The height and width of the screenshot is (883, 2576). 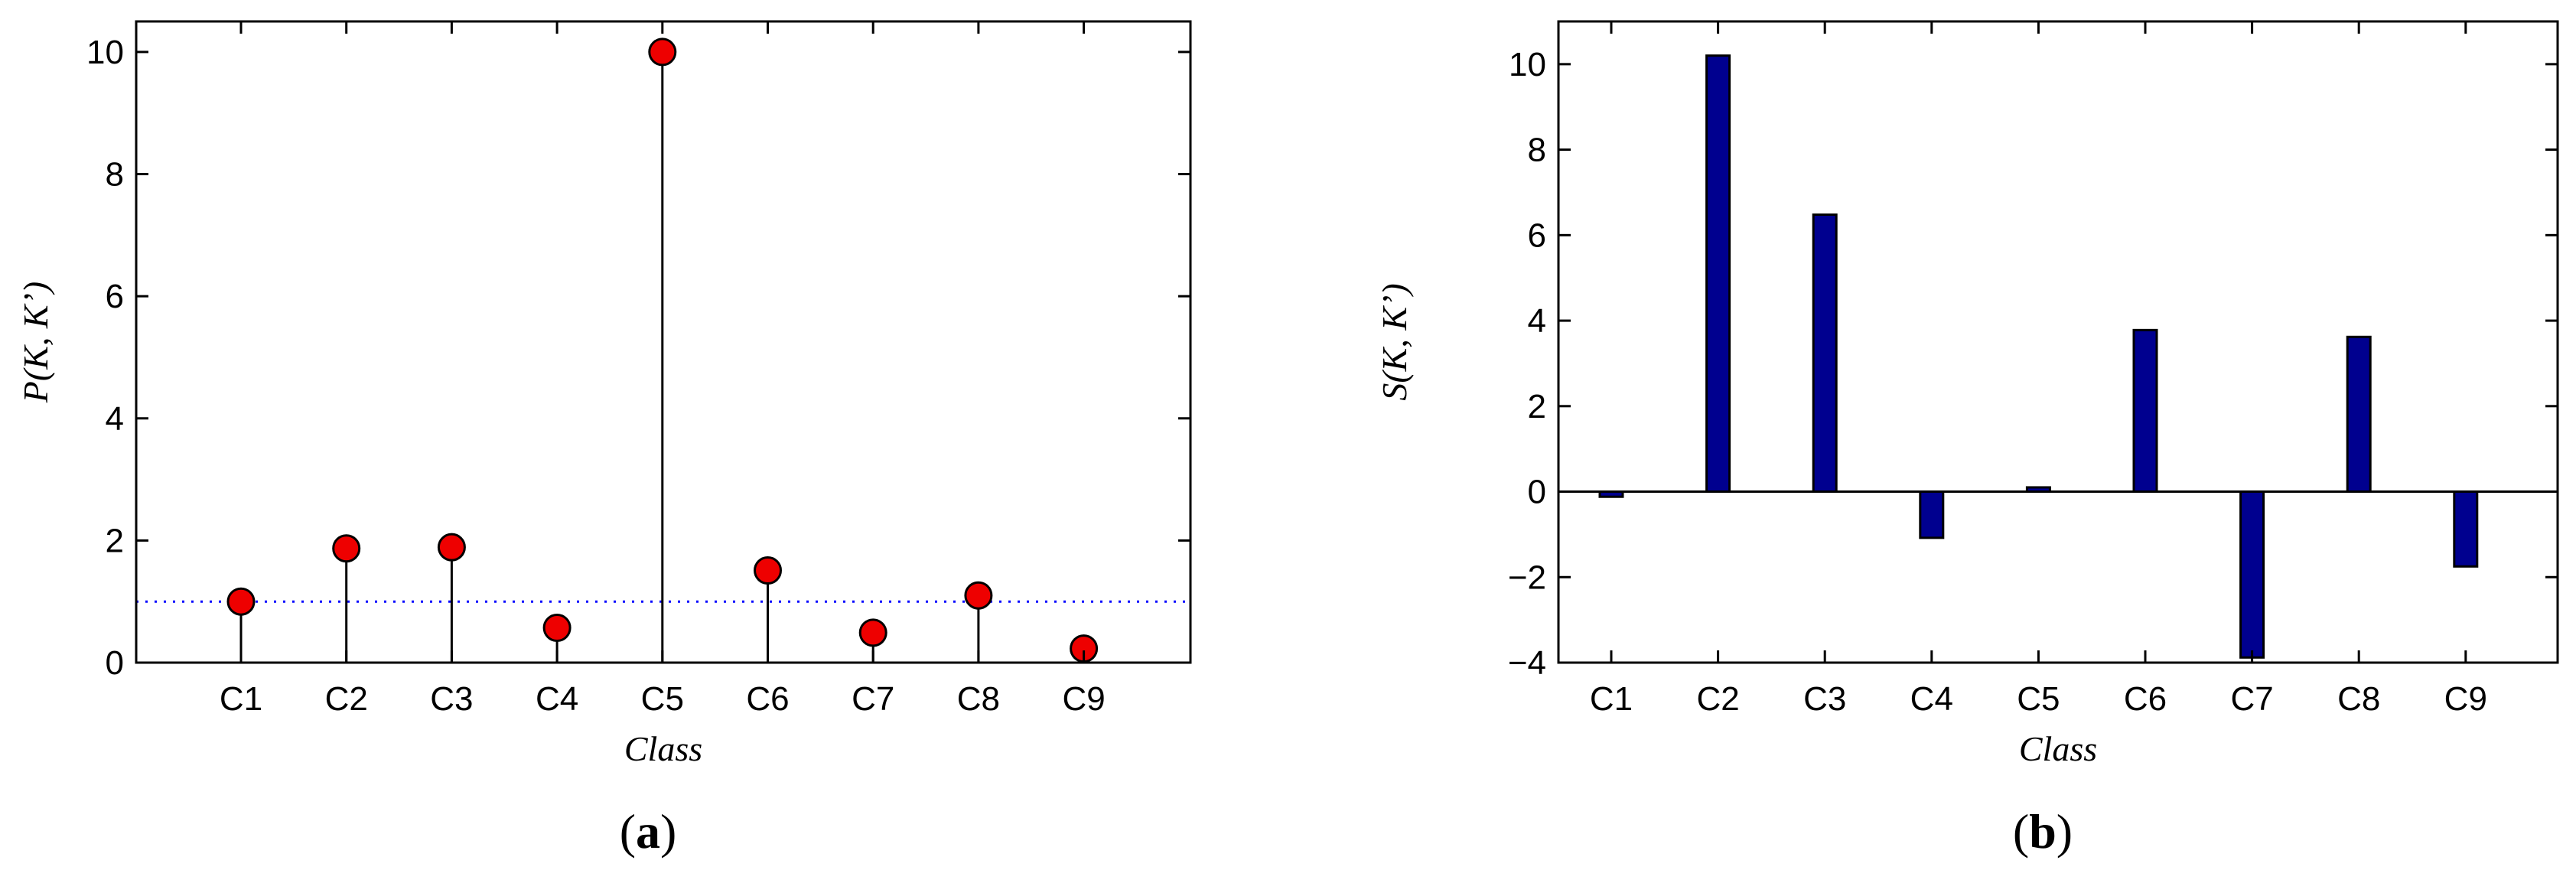 I want to click on panel-label: (a), so click(x=648, y=831).